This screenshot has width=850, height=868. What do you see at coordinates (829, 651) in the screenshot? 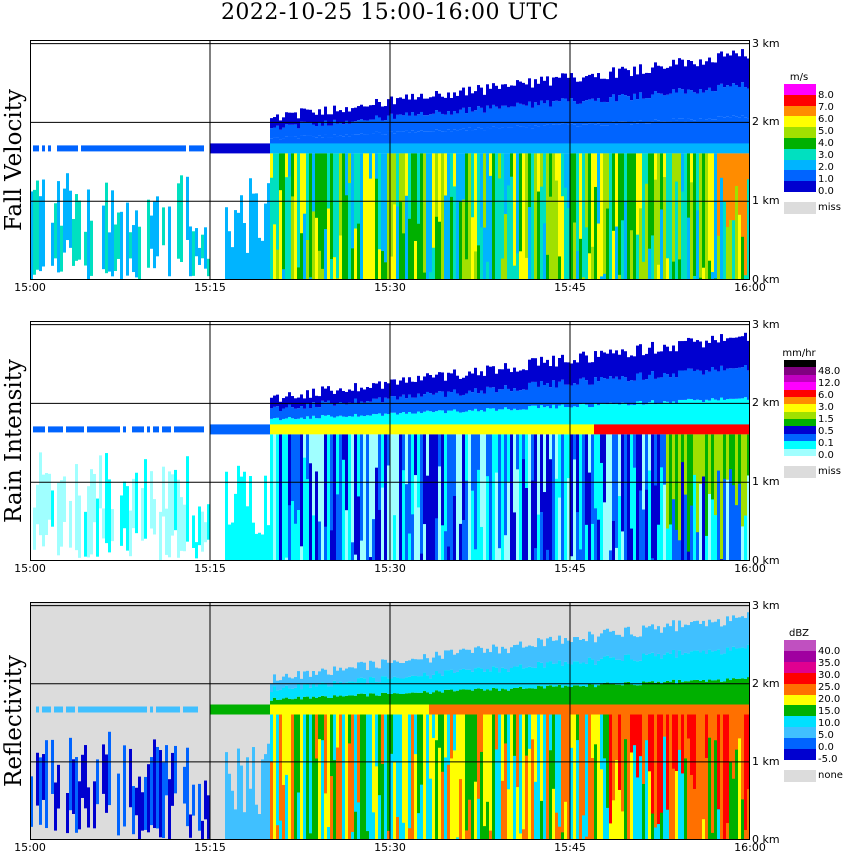
I see `legend-label: 40.0` at bounding box center [829, 651].